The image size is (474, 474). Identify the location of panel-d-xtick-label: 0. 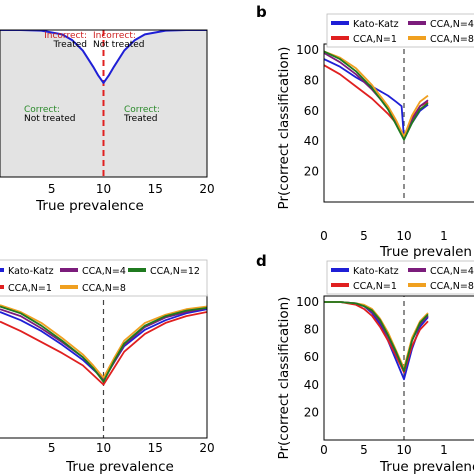
(324, 450).